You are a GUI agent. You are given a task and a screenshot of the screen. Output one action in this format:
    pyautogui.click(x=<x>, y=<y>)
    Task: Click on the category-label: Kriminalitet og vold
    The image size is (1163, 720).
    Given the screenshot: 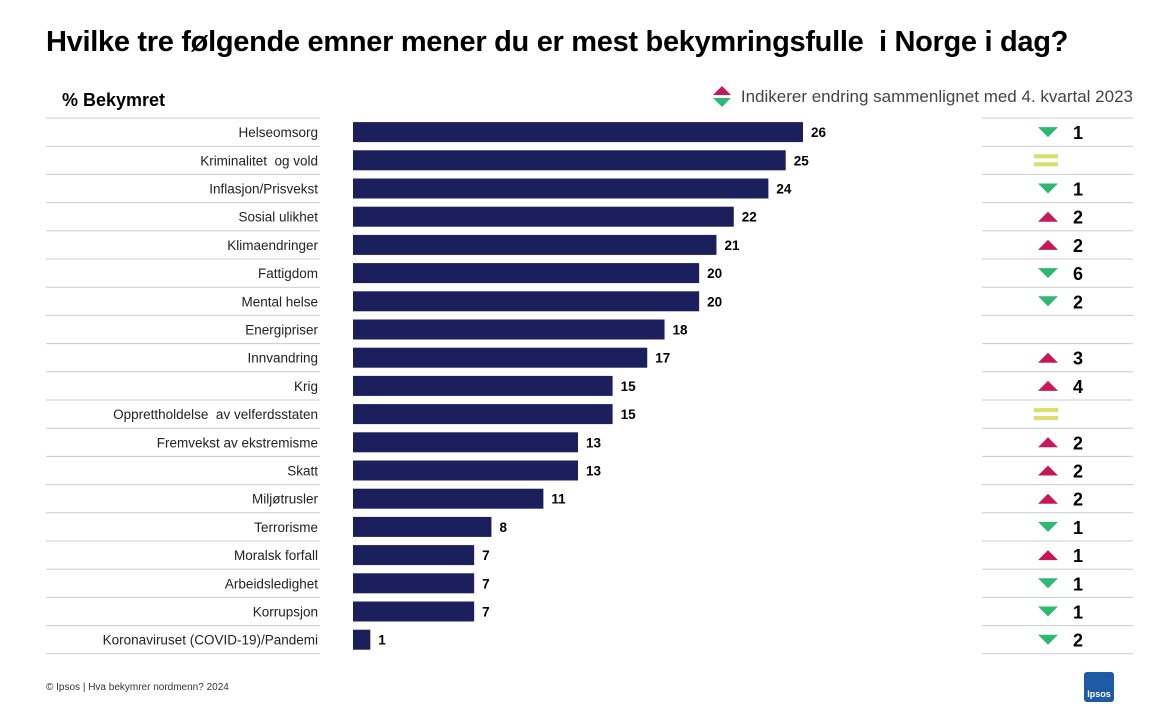 What is the action you would take?
    pyautogui.click(x=259, y=160)
    